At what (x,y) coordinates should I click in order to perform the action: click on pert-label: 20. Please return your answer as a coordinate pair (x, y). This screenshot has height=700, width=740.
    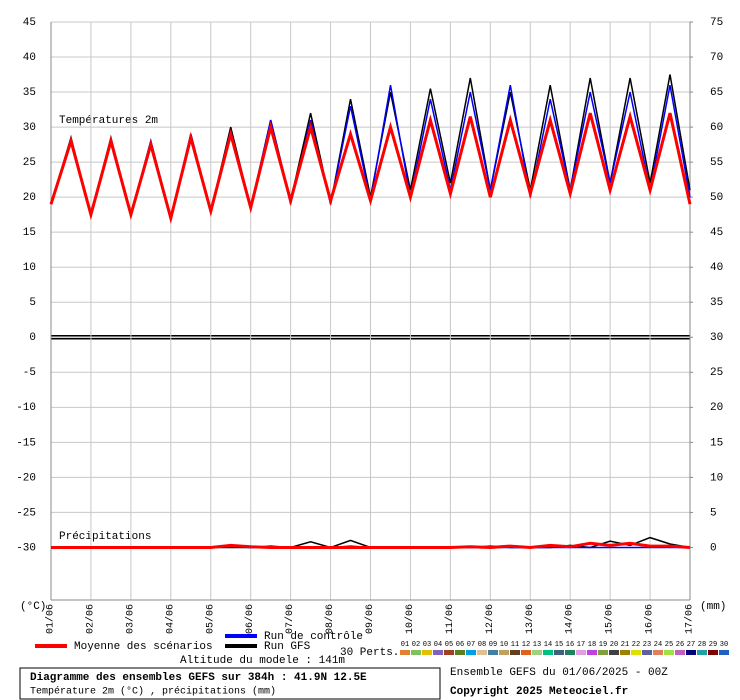
    Looking at the image, I should click on (614, 645).